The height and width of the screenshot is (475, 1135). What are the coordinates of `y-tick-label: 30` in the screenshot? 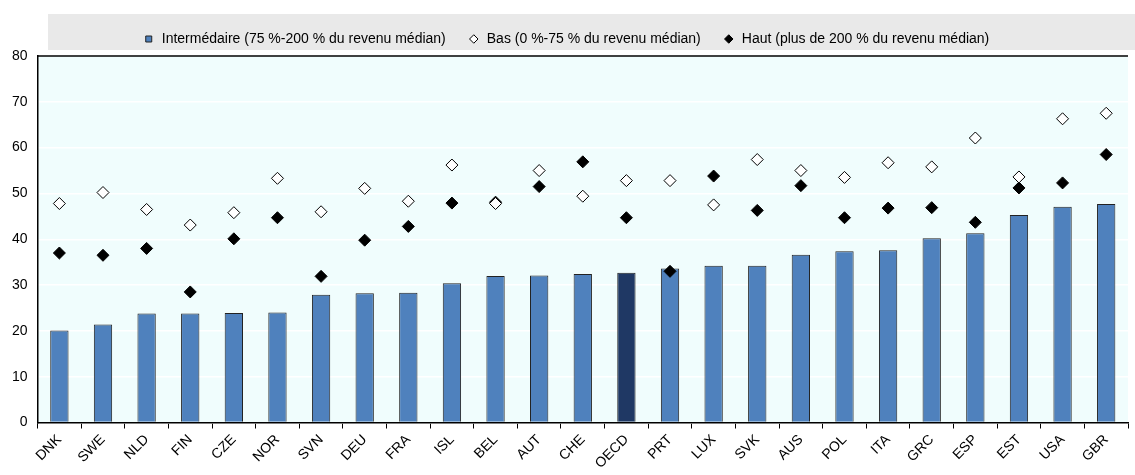 It's located at (19, 283).